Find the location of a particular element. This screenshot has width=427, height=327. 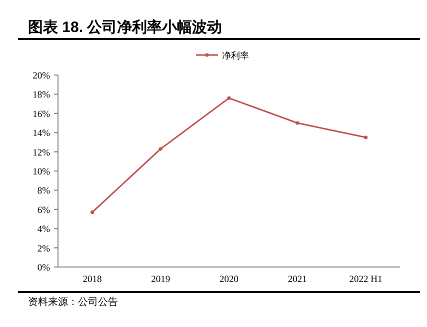

x-tick-label: 2018 is located at coordinates (92, 280).